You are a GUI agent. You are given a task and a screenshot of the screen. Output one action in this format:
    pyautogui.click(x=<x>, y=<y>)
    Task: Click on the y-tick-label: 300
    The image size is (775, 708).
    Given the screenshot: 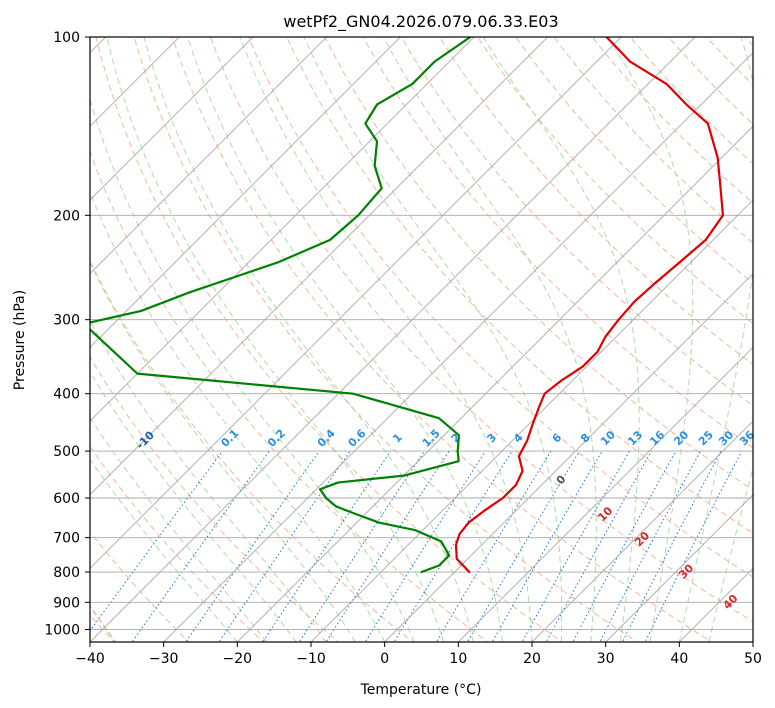 What is the action you would take?
    pyautogui.click(x=66, y=321)
    